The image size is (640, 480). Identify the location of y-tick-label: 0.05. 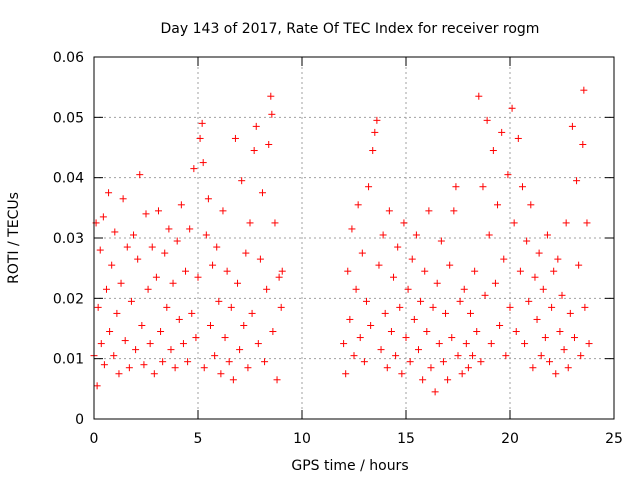
(68, 118).